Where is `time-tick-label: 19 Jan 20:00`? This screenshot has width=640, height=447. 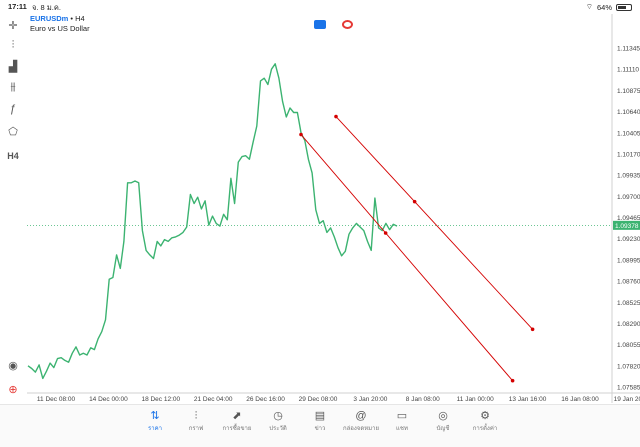
time-tick-label: 19 Jan 20:00 is located at coordinates (627, 399).